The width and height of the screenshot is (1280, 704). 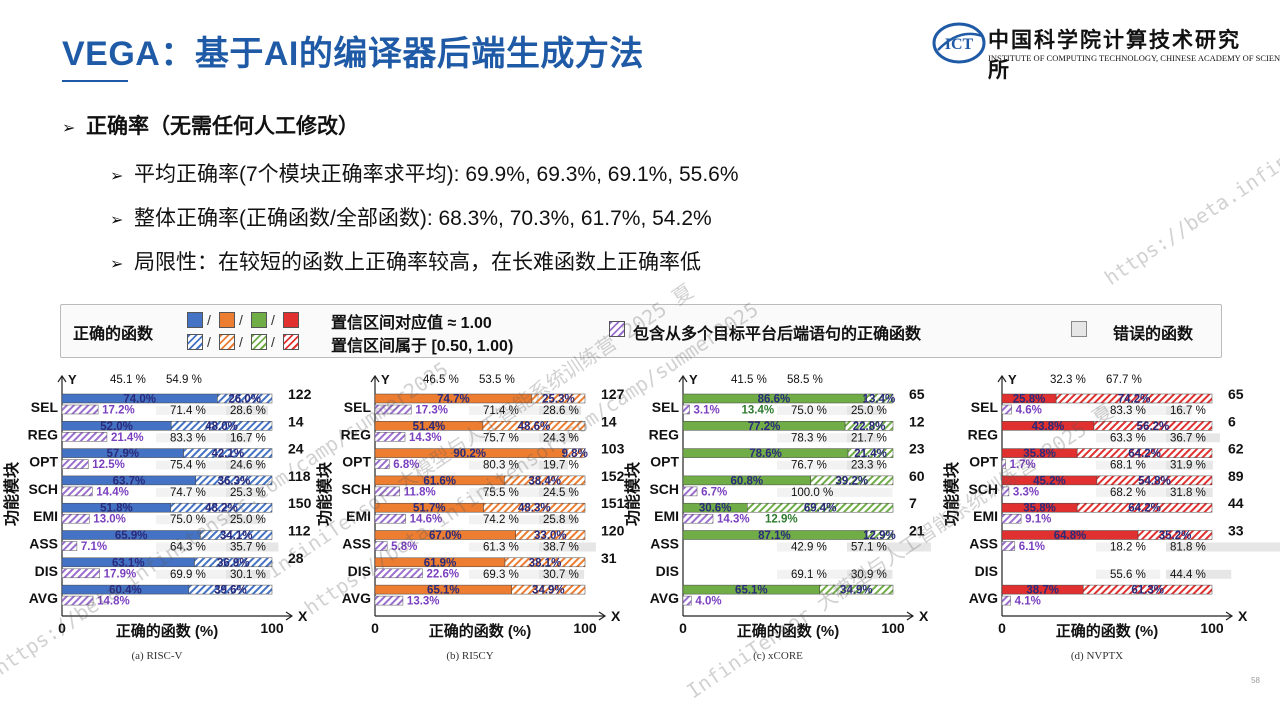 What do you see at coordinates (248, 466) in the screenshot?
I see `bar-wrong-pct-label: 24.6 %` at bounding box center [248, 466].